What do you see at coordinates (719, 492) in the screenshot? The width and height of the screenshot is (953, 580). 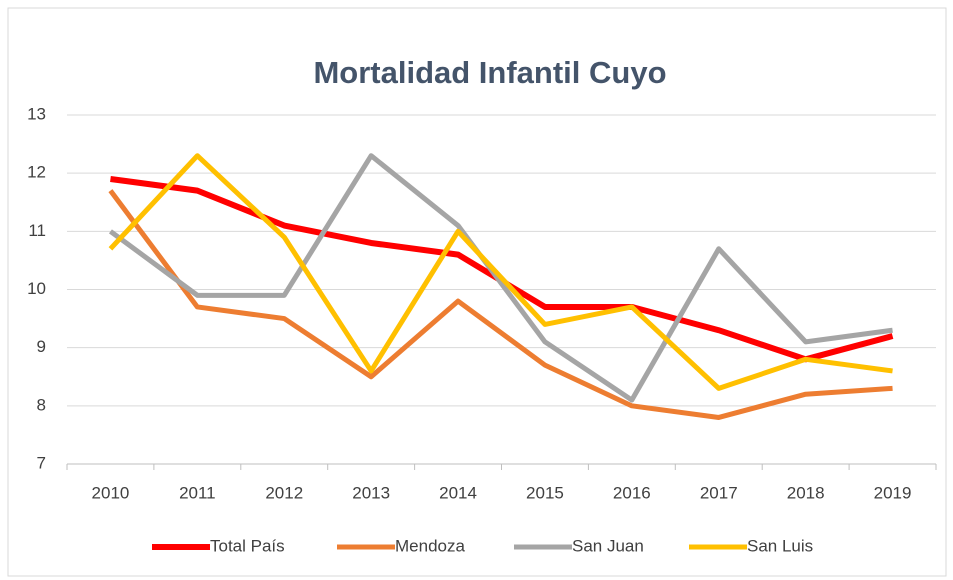 I see `x-tick-label: 2017` at bounding box center [719, 492].